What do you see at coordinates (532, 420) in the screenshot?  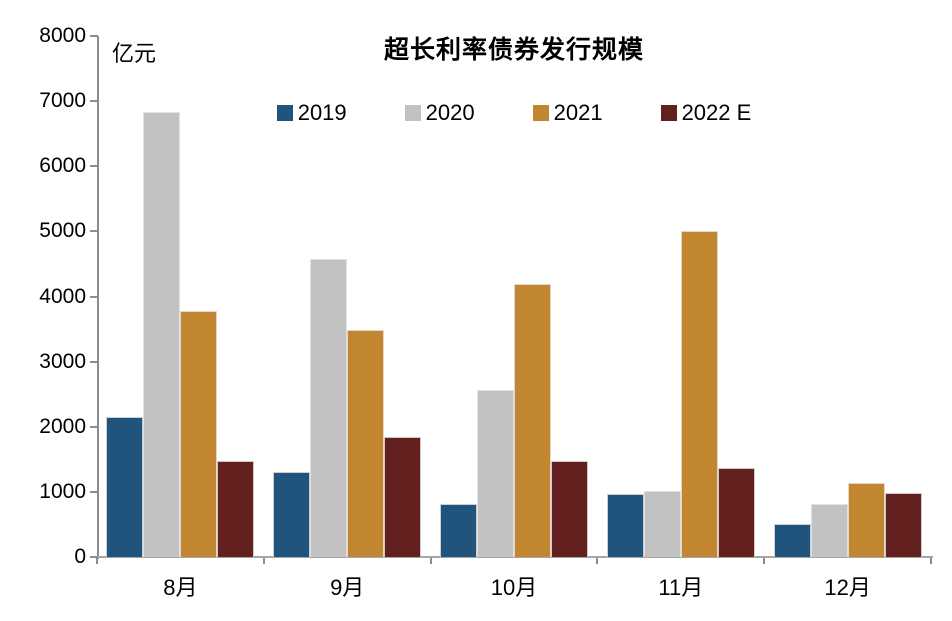 I see `bar-2021-10月` at bounding box center [532, 420].